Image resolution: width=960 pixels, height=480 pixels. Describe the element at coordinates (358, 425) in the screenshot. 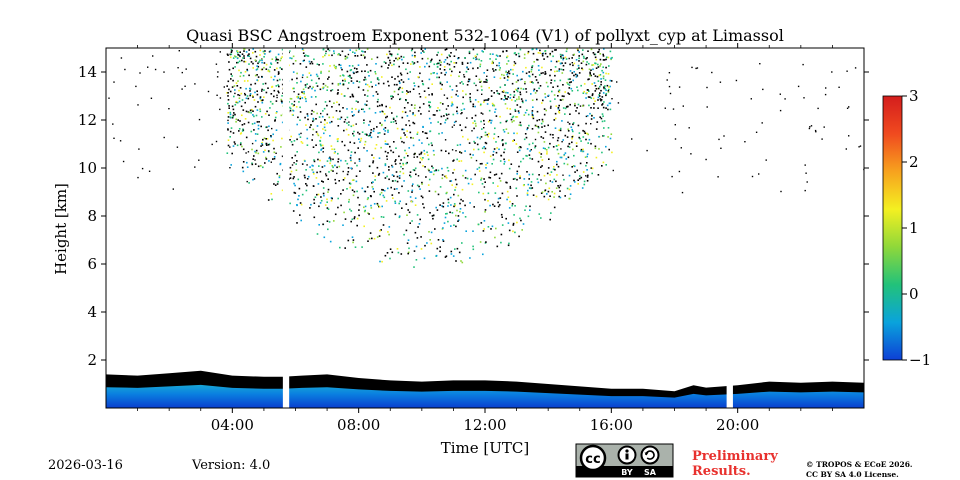

I see `x-tick-label: 08:00` at that location.